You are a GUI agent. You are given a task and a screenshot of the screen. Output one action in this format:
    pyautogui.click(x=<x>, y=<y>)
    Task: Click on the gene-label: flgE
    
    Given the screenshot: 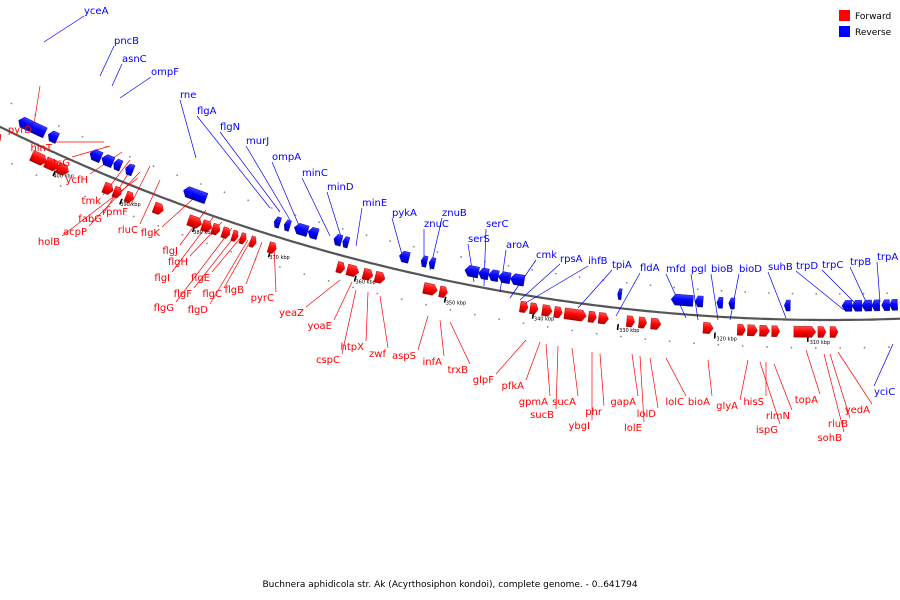 What is the action you would take?
    pyautogui.click(x=200, y=278)
    